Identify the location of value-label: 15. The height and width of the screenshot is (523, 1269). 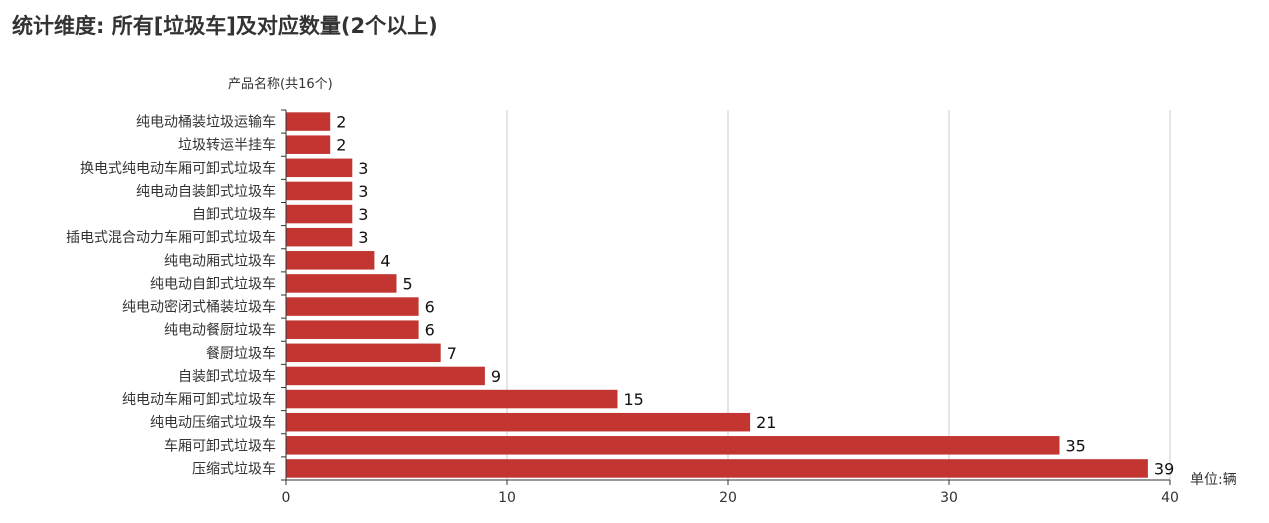
(634, 399).